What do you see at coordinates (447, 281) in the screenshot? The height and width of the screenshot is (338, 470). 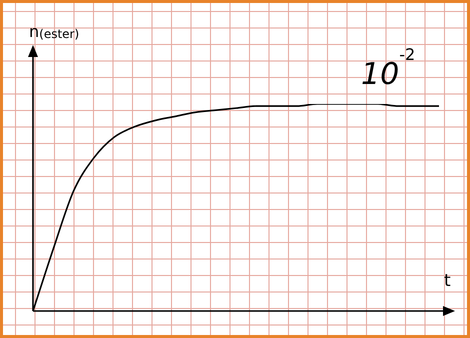 I see `x-axis-title: t` at bounding box center [447, 281].